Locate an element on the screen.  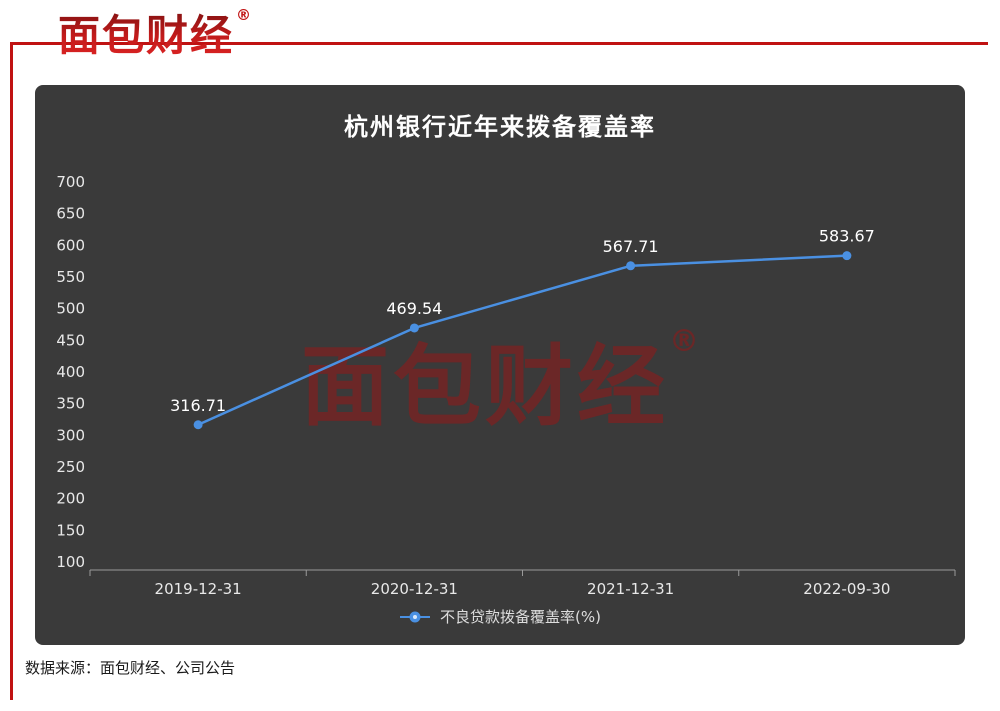
data-label: 469.54 is located at coordinates (414, 308).